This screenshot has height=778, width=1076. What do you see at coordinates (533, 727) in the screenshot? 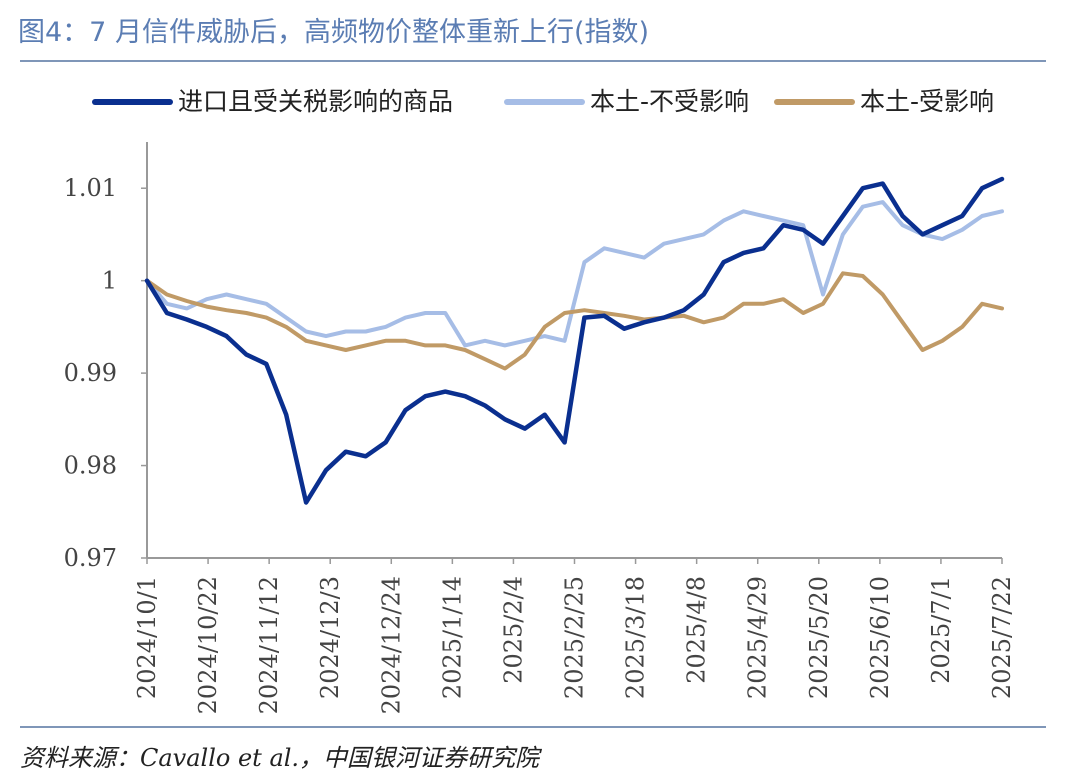
I see `bottom-divider` at bounding box center [533, 727].